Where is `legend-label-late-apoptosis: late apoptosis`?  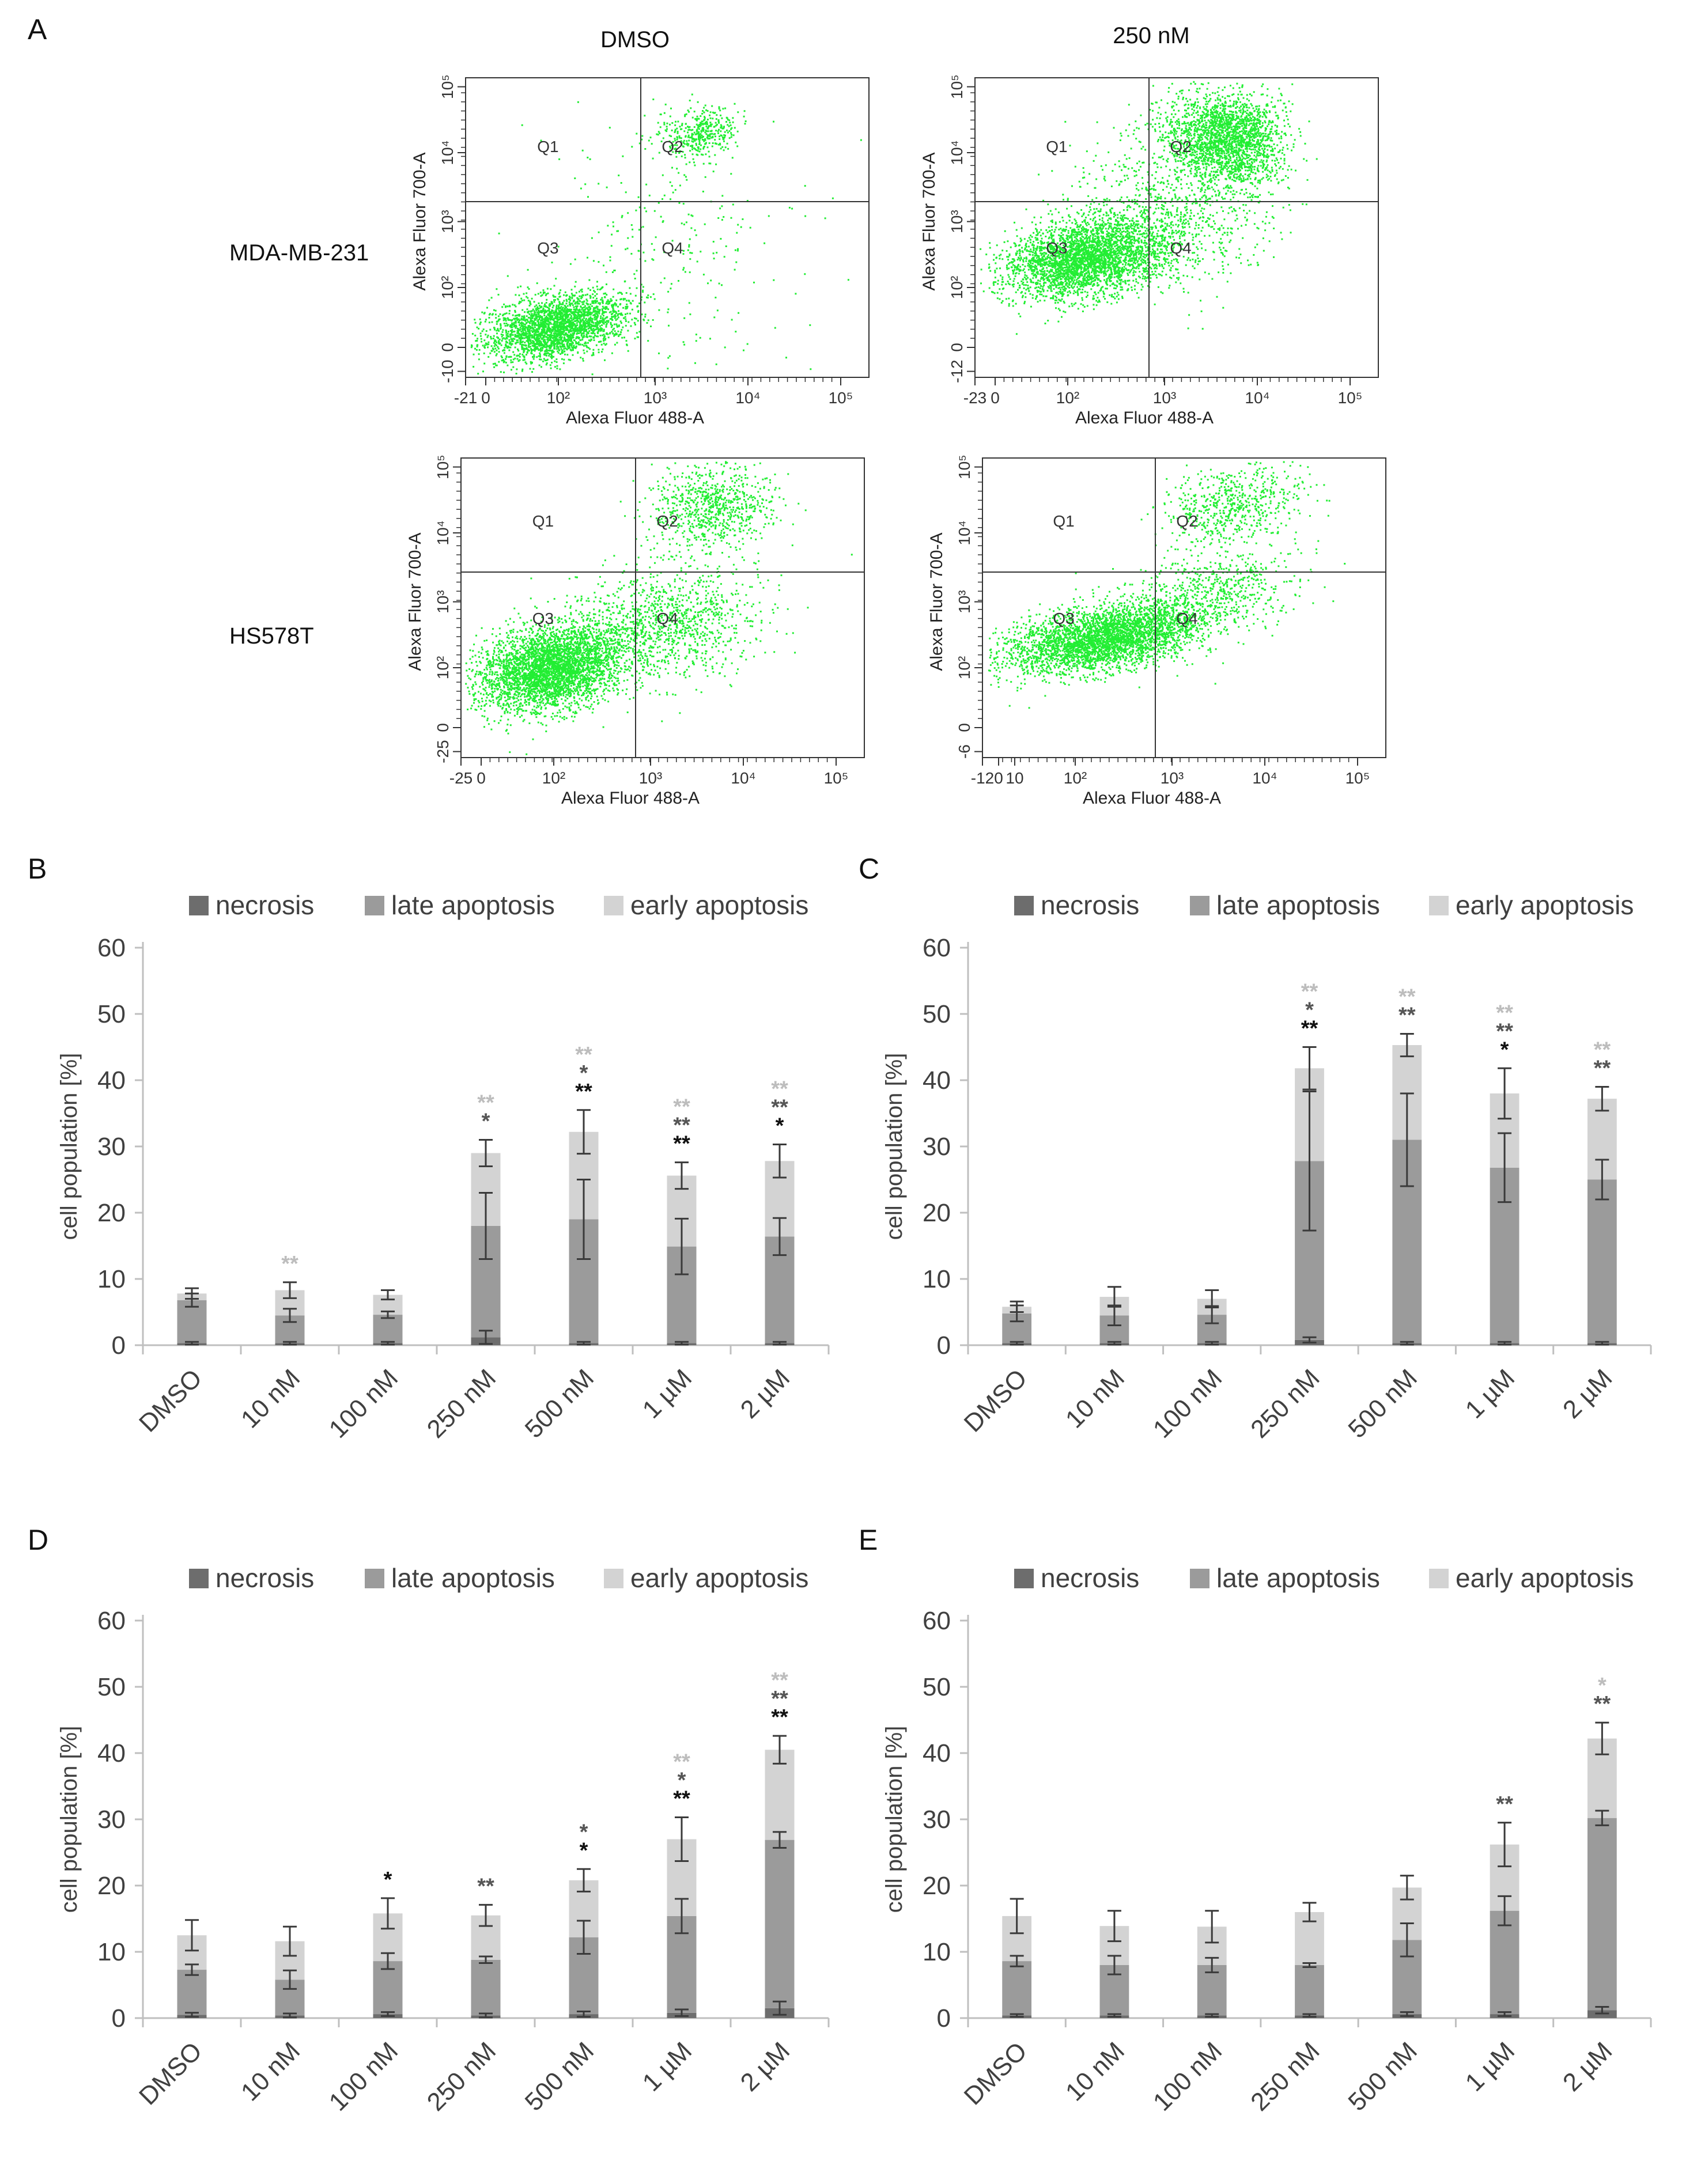
legend-label-late-apoptosis: late apoptosis is located at coordinates (473, 905).